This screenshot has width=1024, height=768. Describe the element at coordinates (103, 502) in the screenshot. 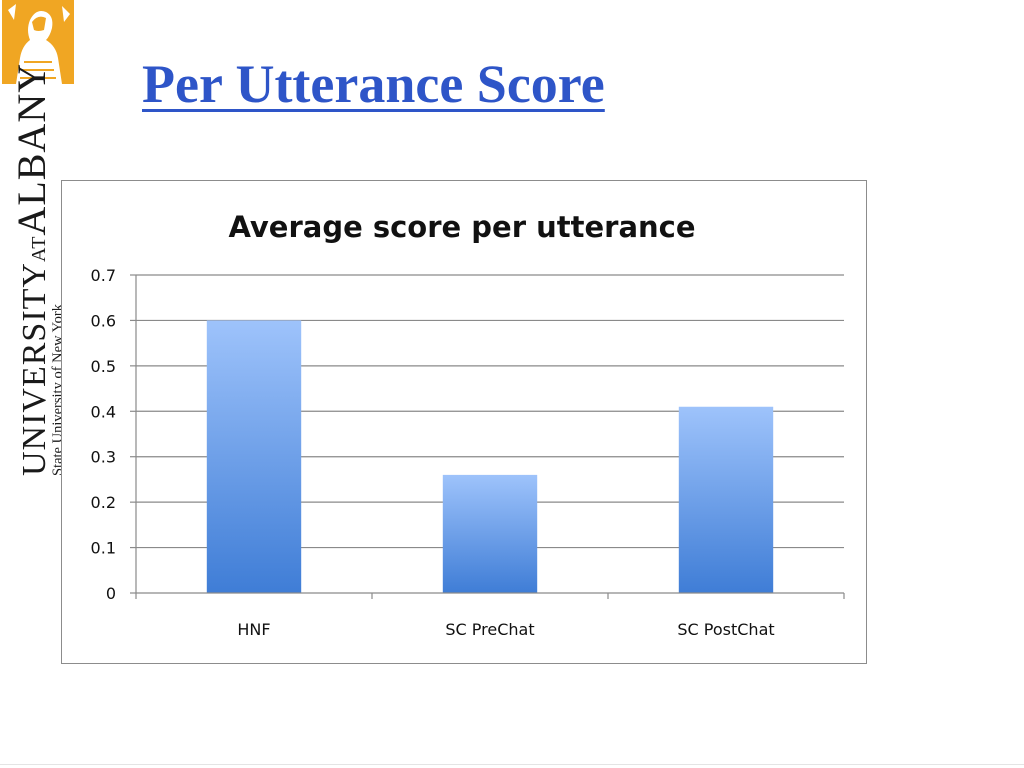

I see `y-tick-label: 0.2` at that location.